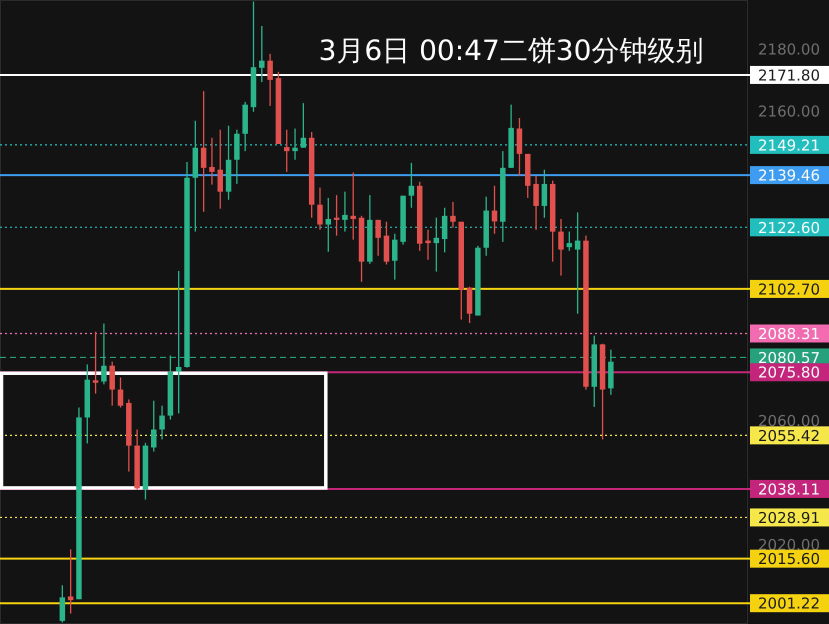 Image resolution: width=829 pixels, height=624 pixels. I want to click on ref-line-label: 2139.46, so click(789, 175).